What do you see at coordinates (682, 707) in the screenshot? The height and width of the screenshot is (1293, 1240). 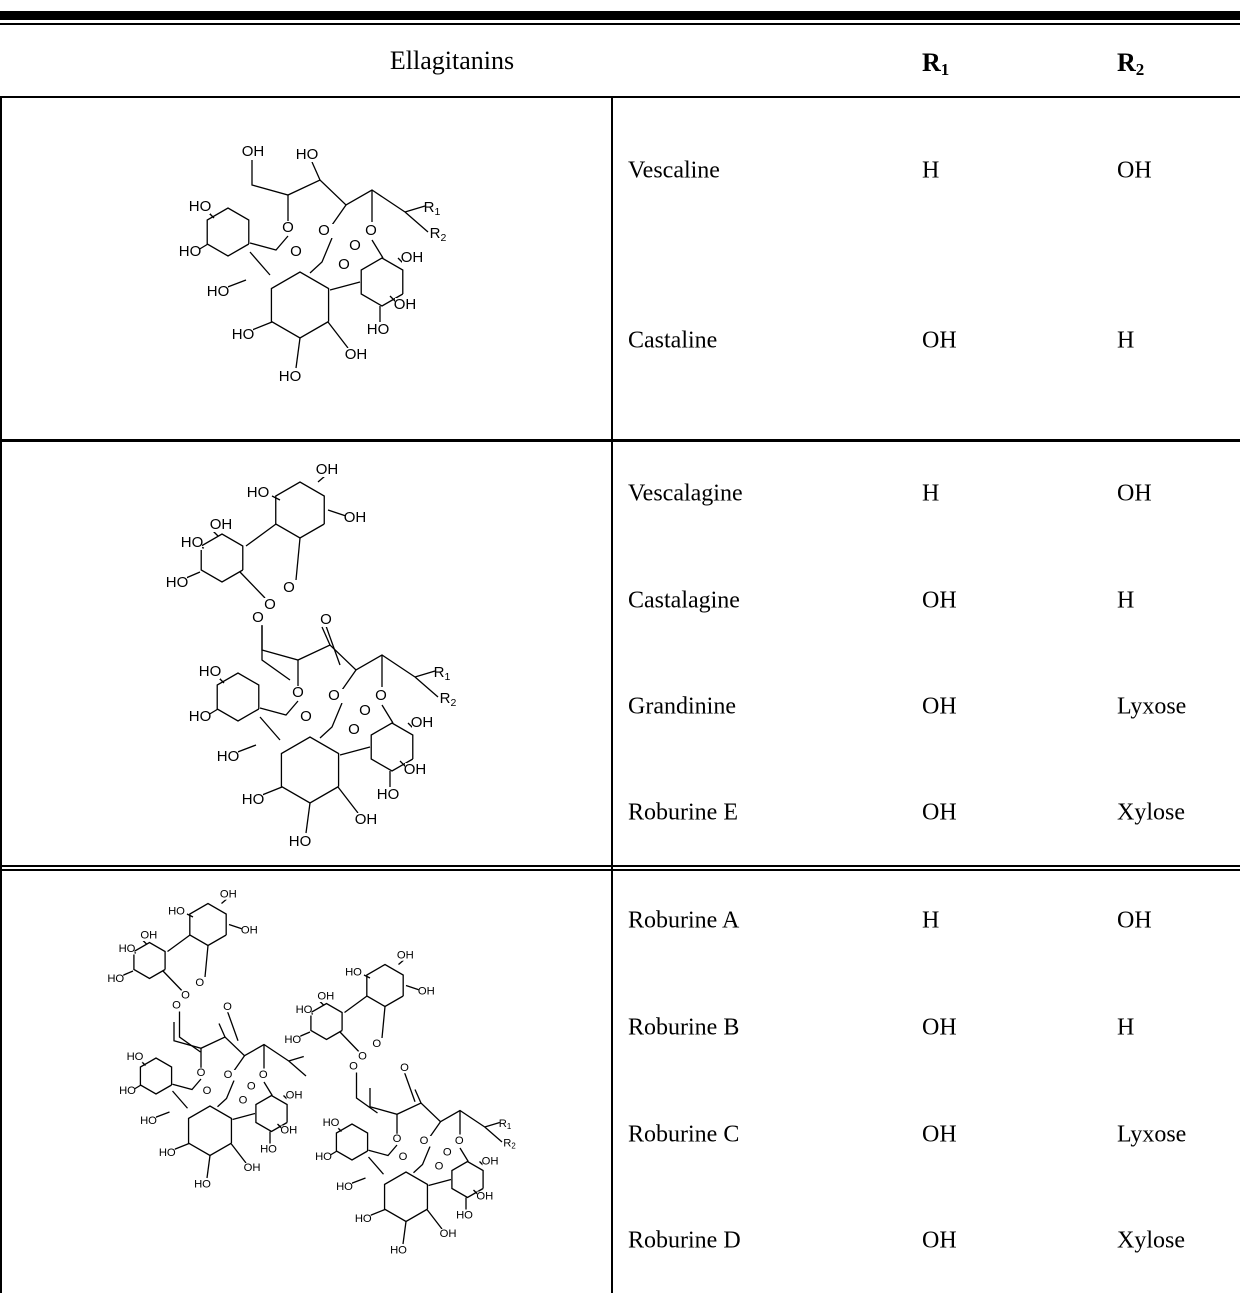 I see `compound-name: Grandinine` at bounding box center [682, 707].